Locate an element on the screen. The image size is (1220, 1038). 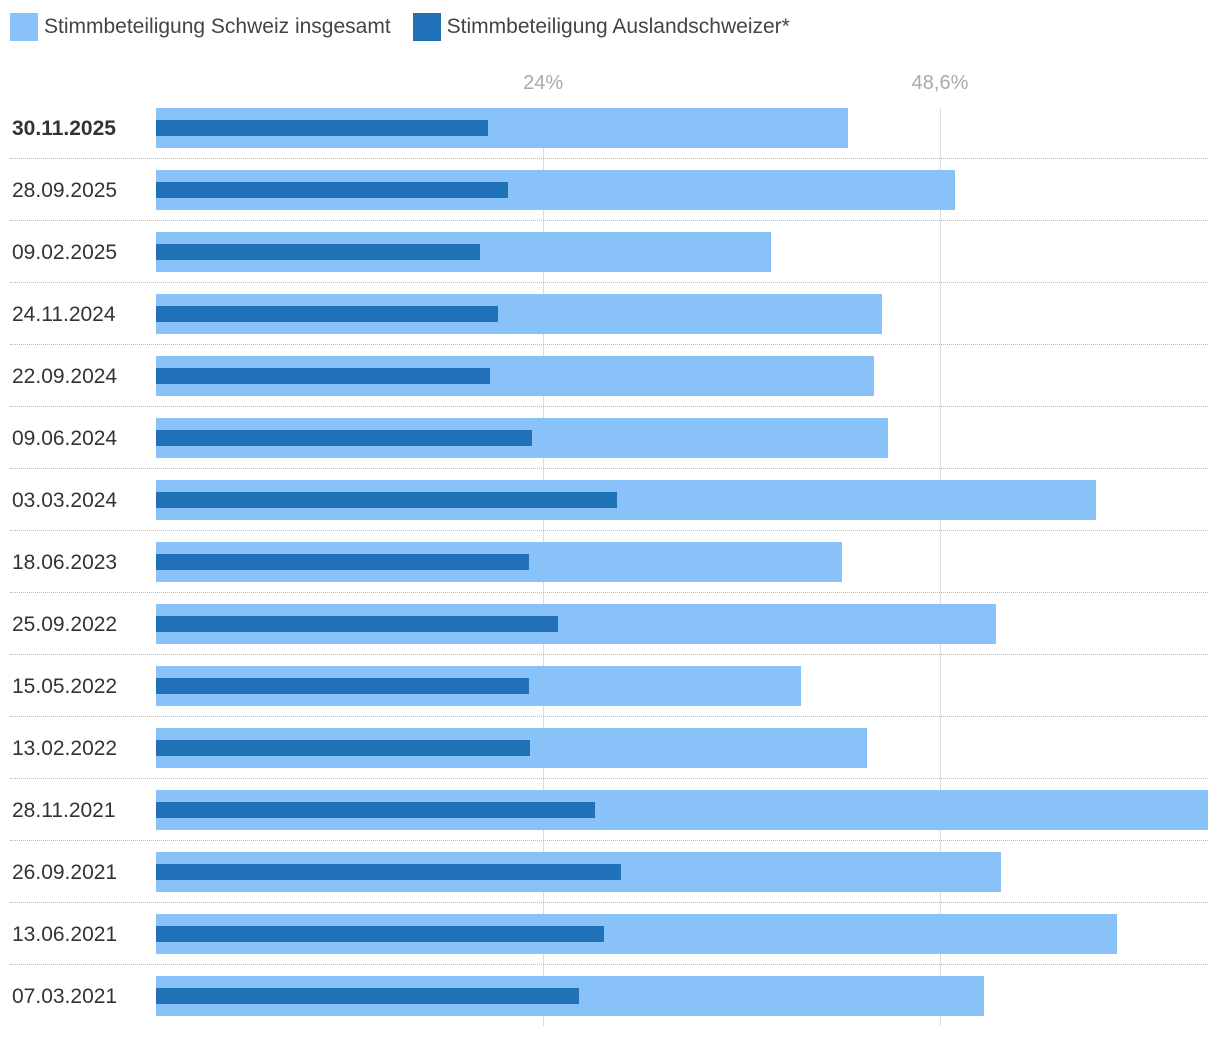
category-label: 26.09.2021 is located at coordinates (65, 872).